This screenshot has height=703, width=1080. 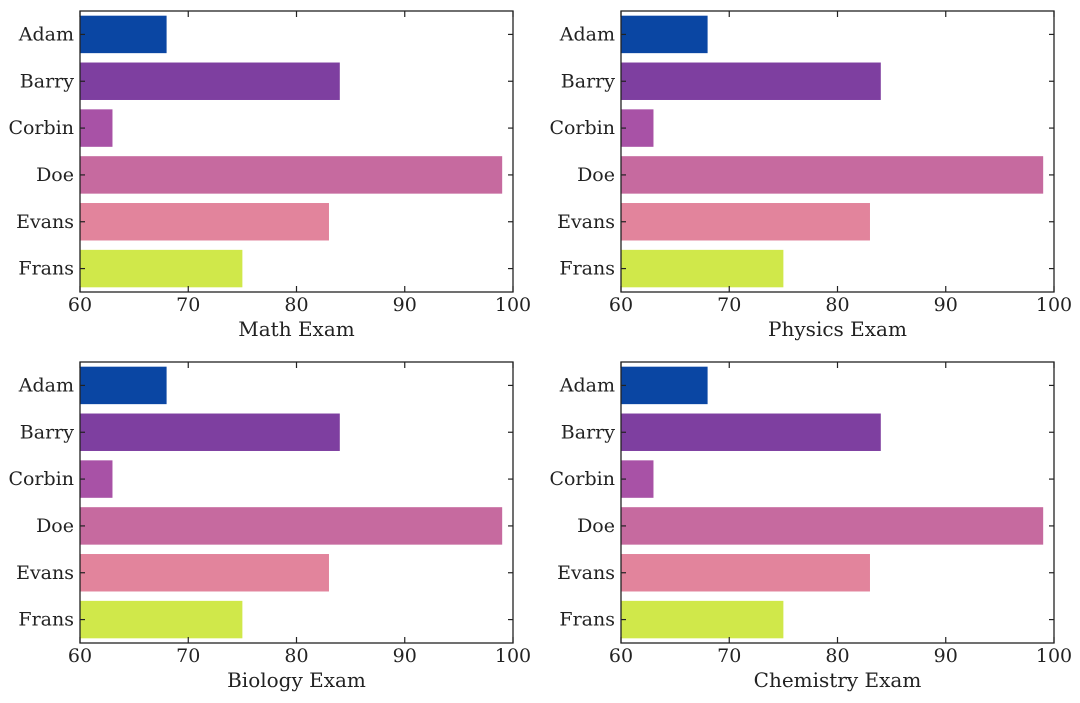 I want to click on x-axis-title: Physics Exam, so click(x=837, y=329).